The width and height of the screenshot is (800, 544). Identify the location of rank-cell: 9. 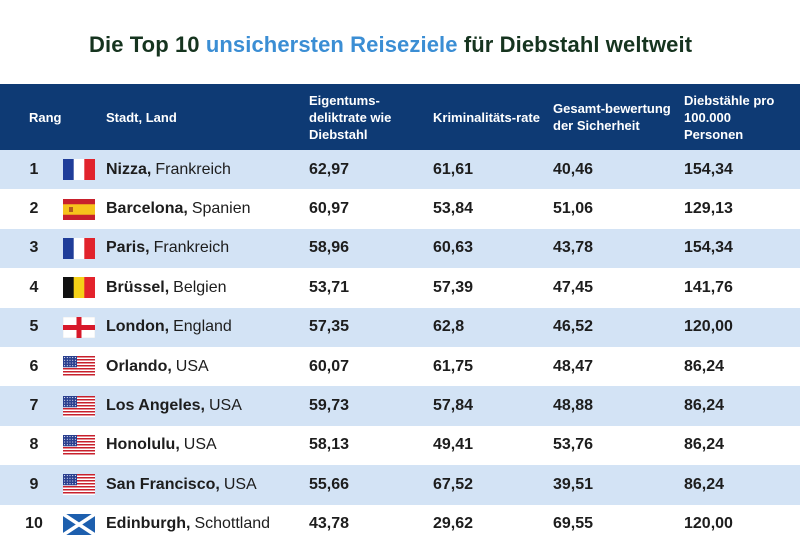
(34, 484).